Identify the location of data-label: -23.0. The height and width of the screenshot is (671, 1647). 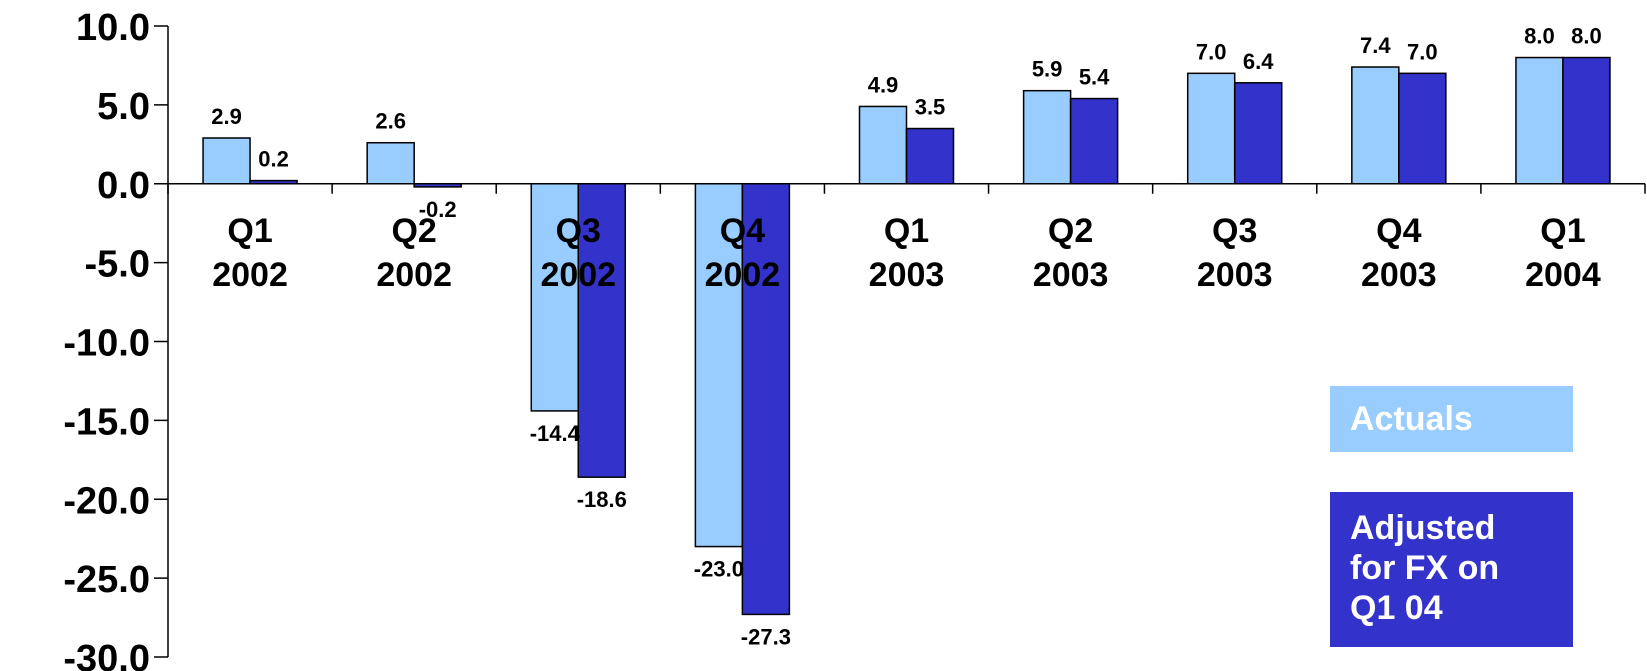
(719, 569).